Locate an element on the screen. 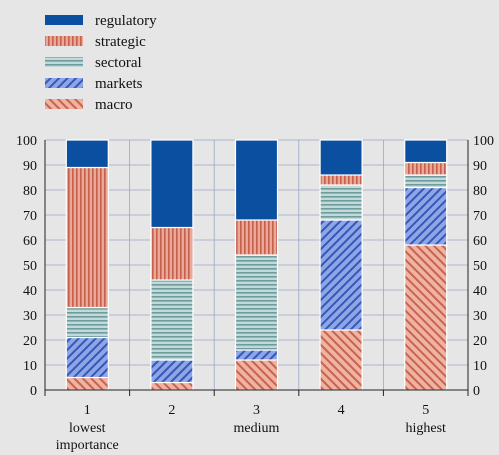 Image resolution: width=499 pixels, height=455 pixels. y-tick-label-left: 60 is located at coordinates (30, 241).